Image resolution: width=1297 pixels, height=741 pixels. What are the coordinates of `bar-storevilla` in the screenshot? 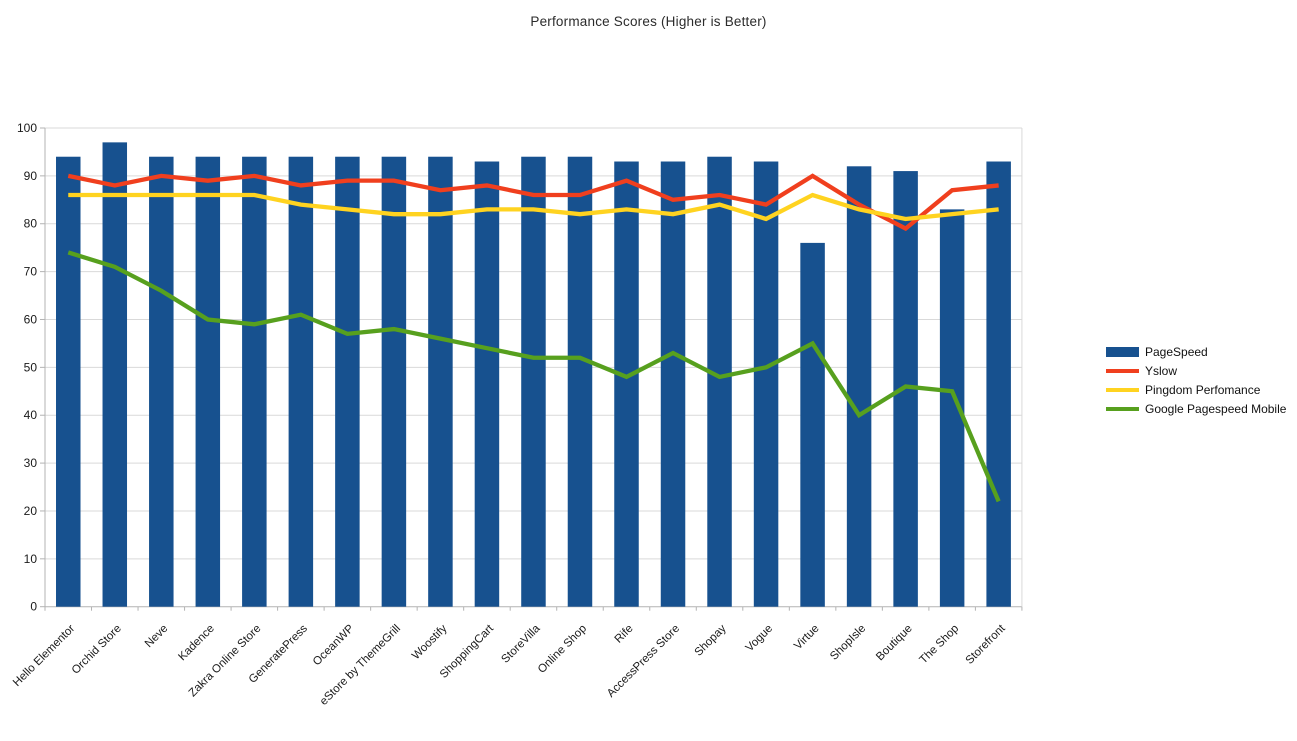 It's located at (533, 381).